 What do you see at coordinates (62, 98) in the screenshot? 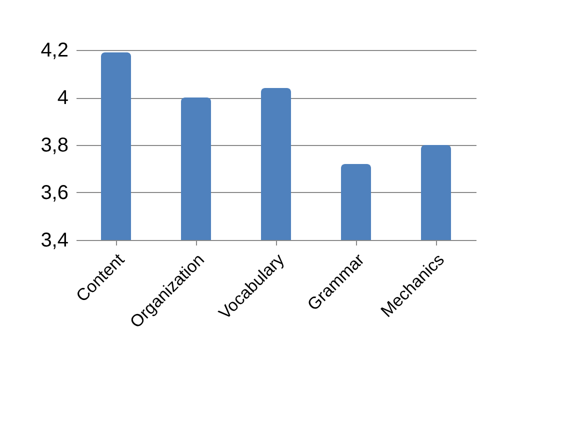
I see `y-tick-label: 4` at bounding box center [62, 98].